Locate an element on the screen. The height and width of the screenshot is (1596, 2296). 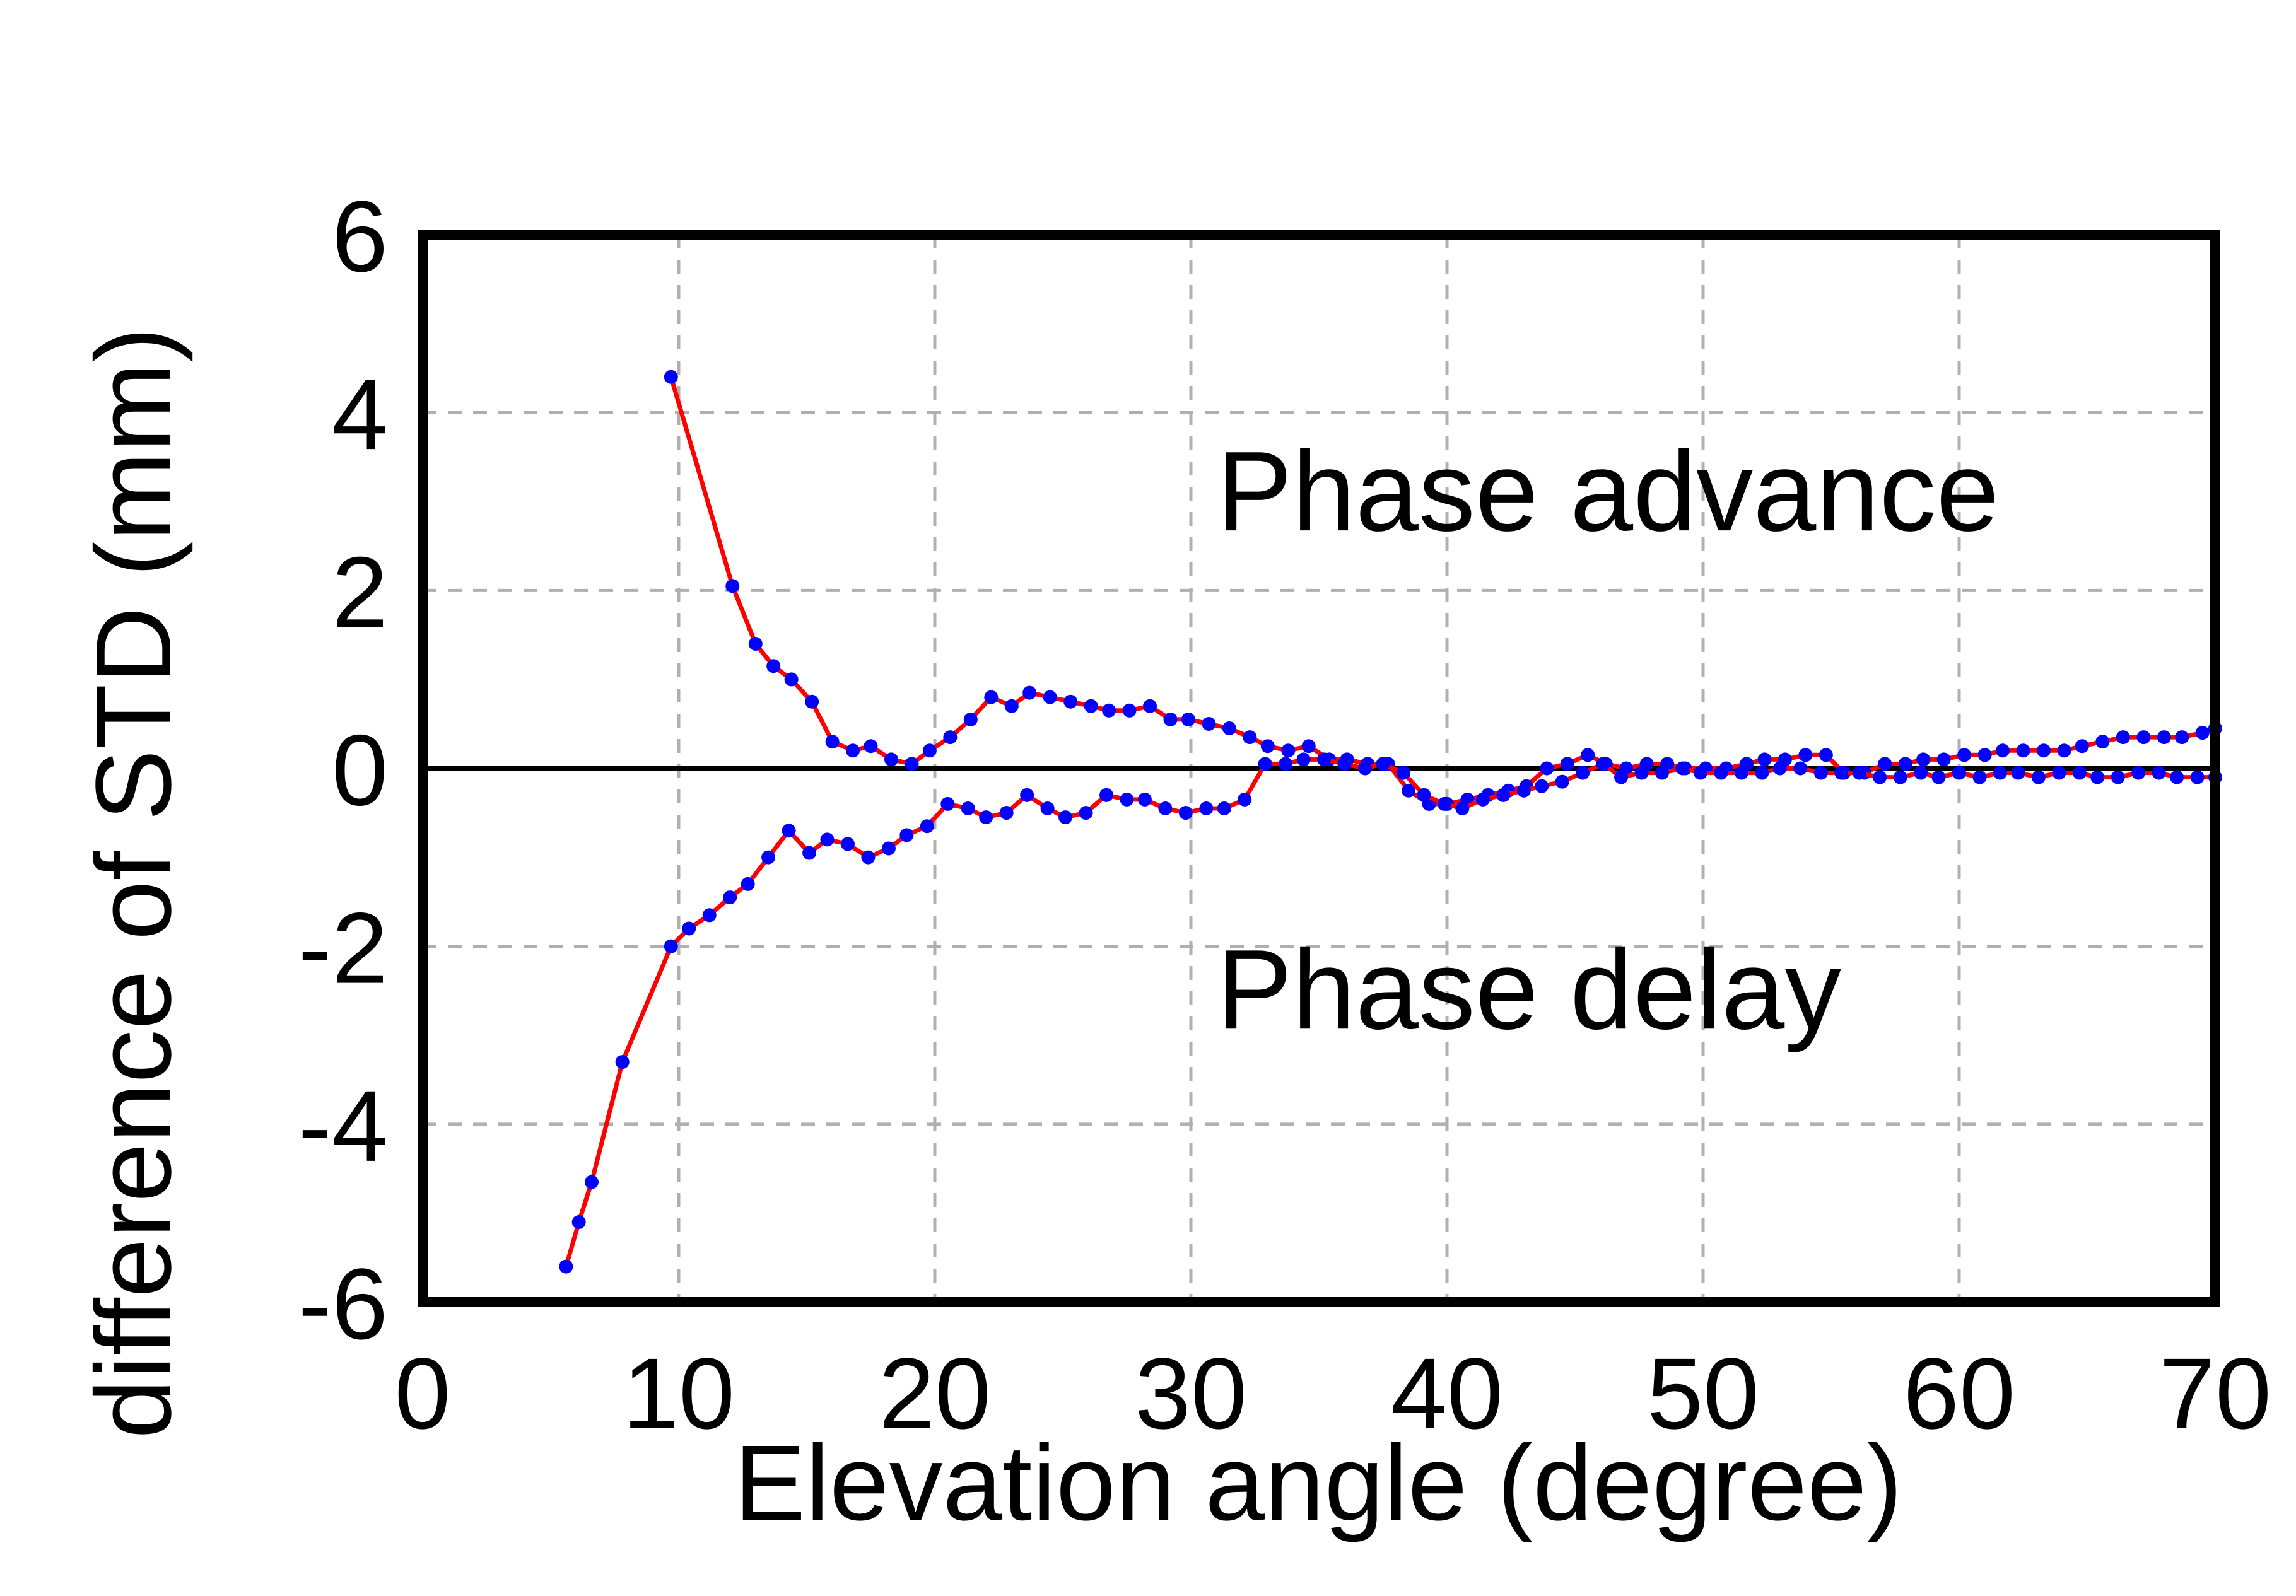
x-axis-label: Elevation angle (degree) is located at coordinates (1318, 1483).